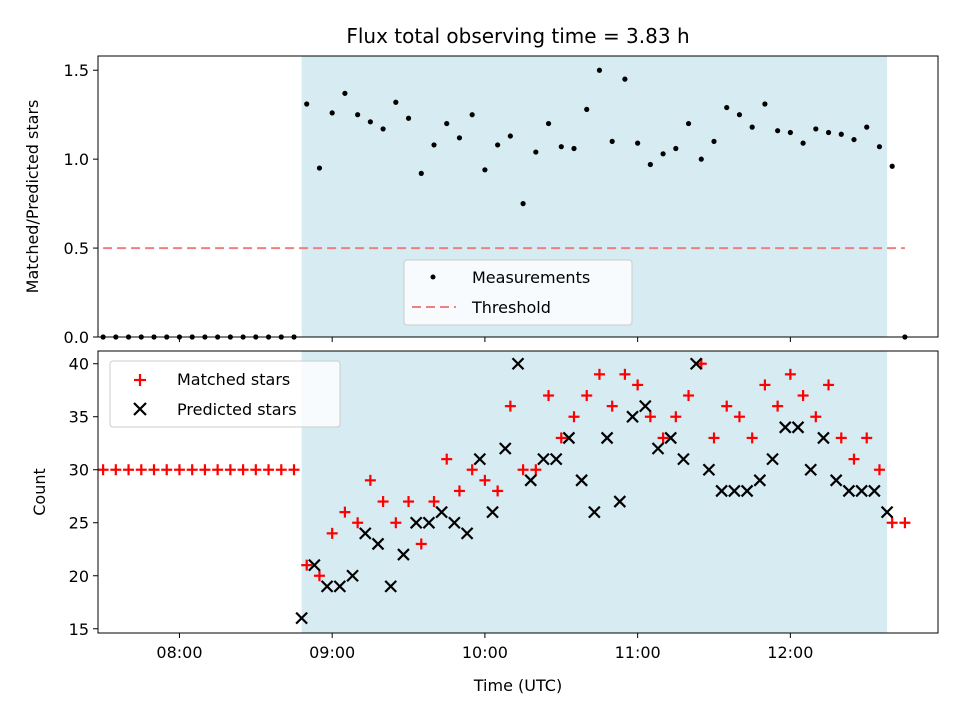 This screenshot has width=960, height=720. I want to click on bottom-y-tick-label: 30, so click(79, 470).